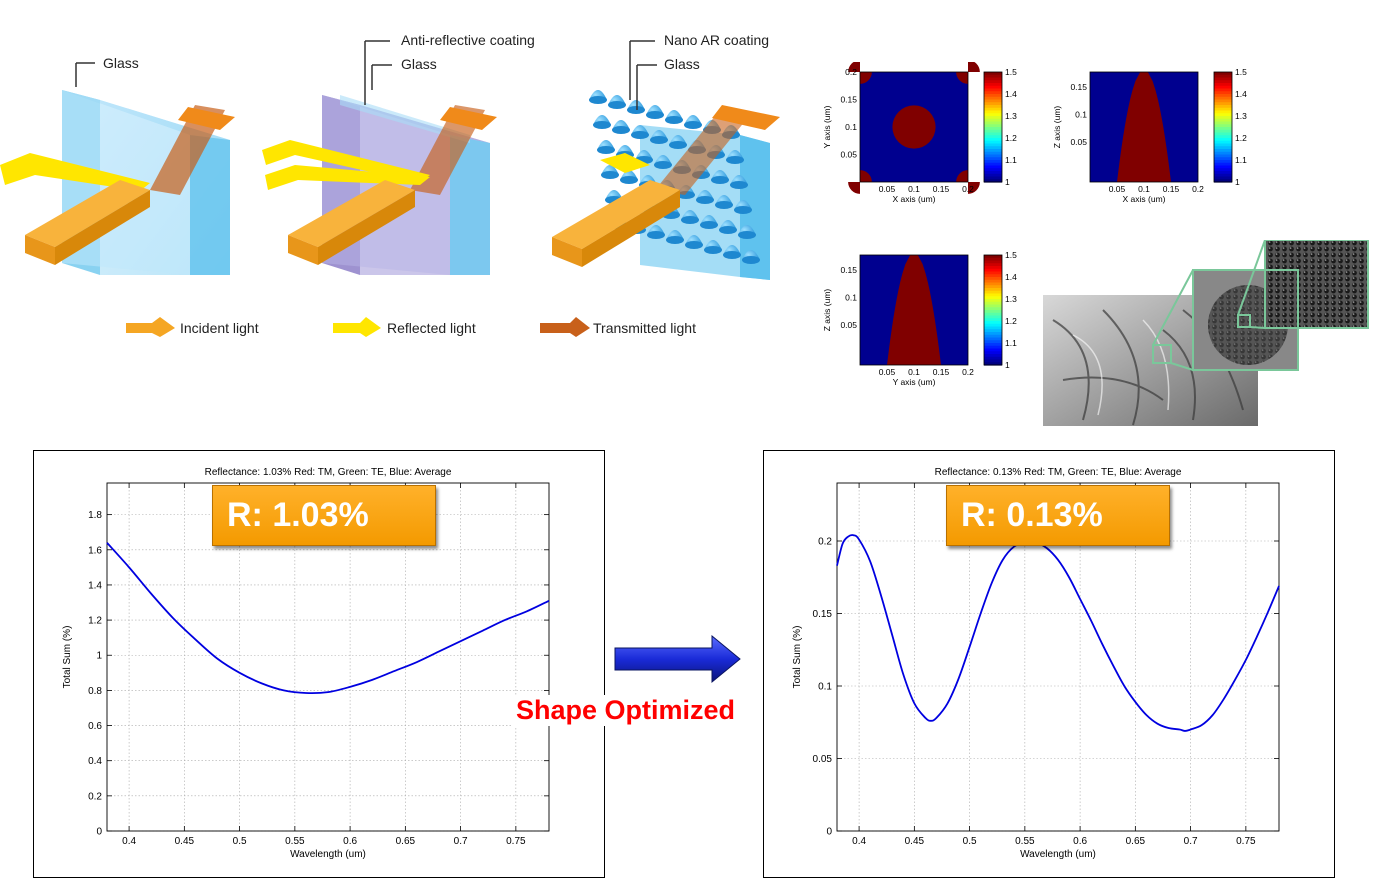 This screenshot has height=891, width=1376. Describe the element at coordinates (95, 691) in the screenshot. I see `y-tick-label: 0.8` at that location.